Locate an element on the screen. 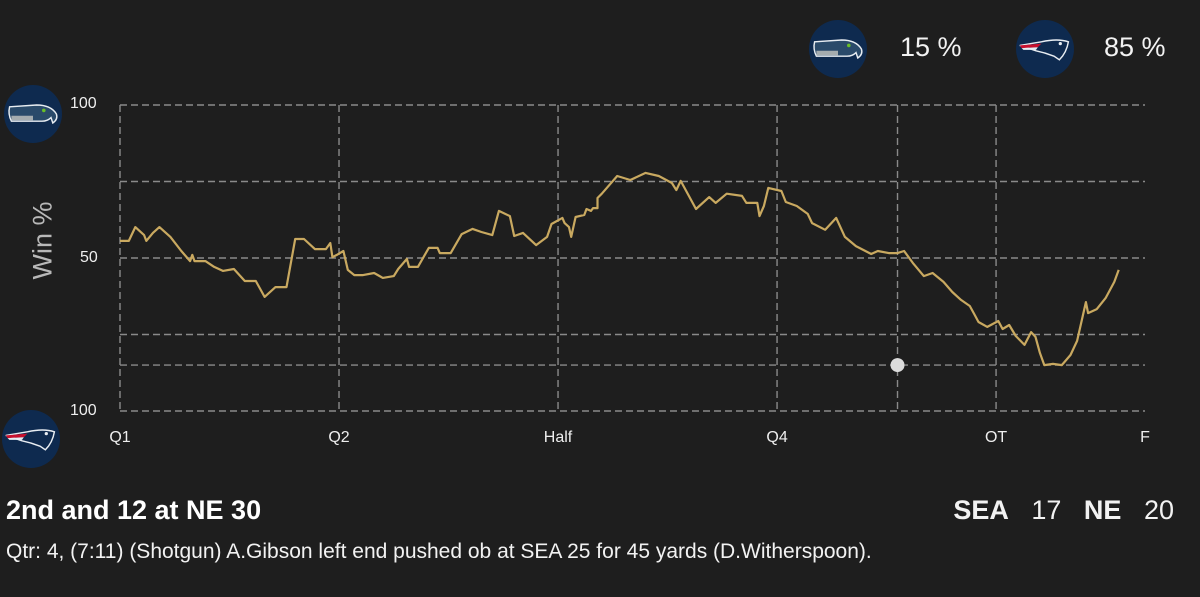  team2-score: 20 is located at coordinates (1158, 510).